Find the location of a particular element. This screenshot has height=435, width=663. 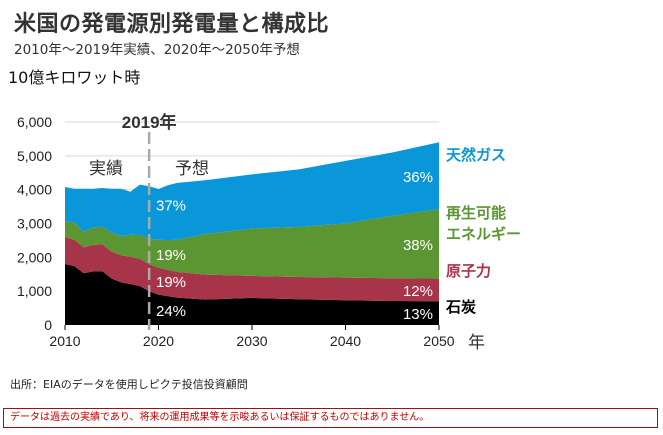

y-tick-label: 6,000 is located at coordinates (34, 122).